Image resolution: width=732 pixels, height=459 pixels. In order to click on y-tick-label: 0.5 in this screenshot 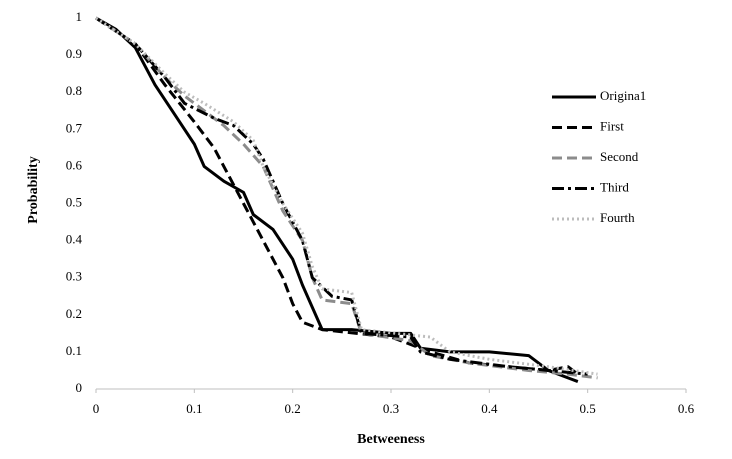, I will do `click(74, 201)`.